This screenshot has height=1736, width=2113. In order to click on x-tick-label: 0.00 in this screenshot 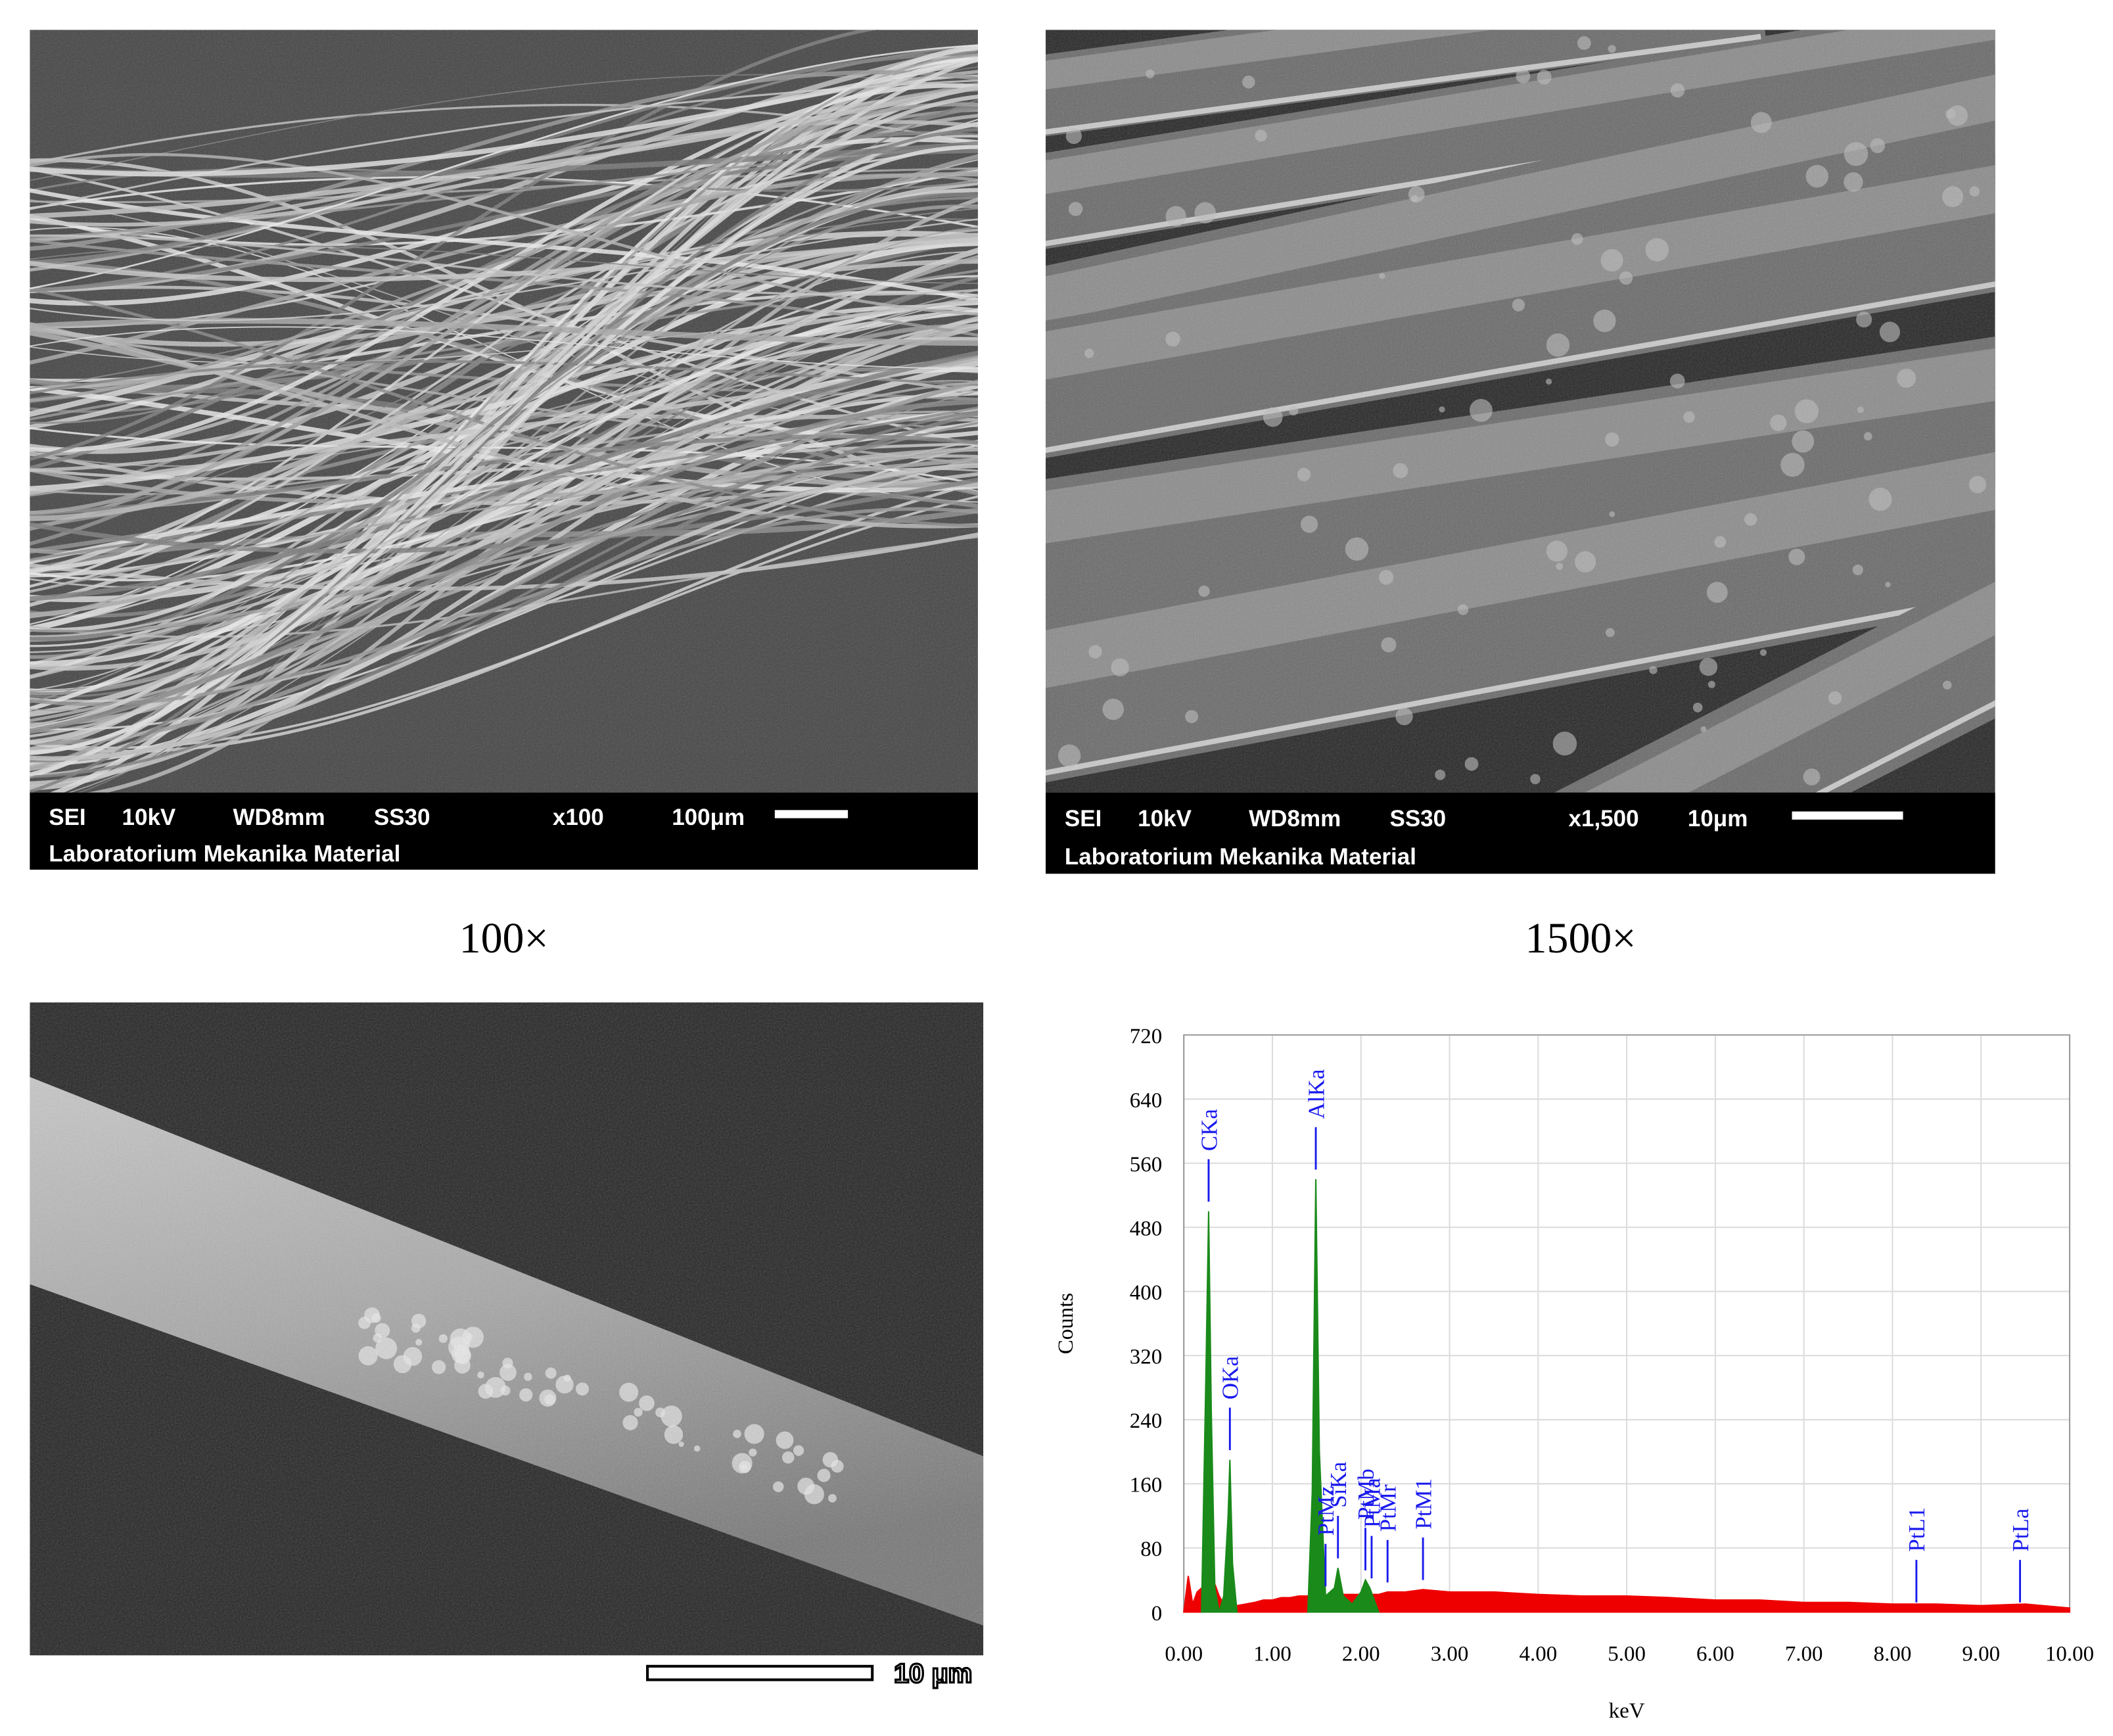, I will do `click(1184, 1655)`.